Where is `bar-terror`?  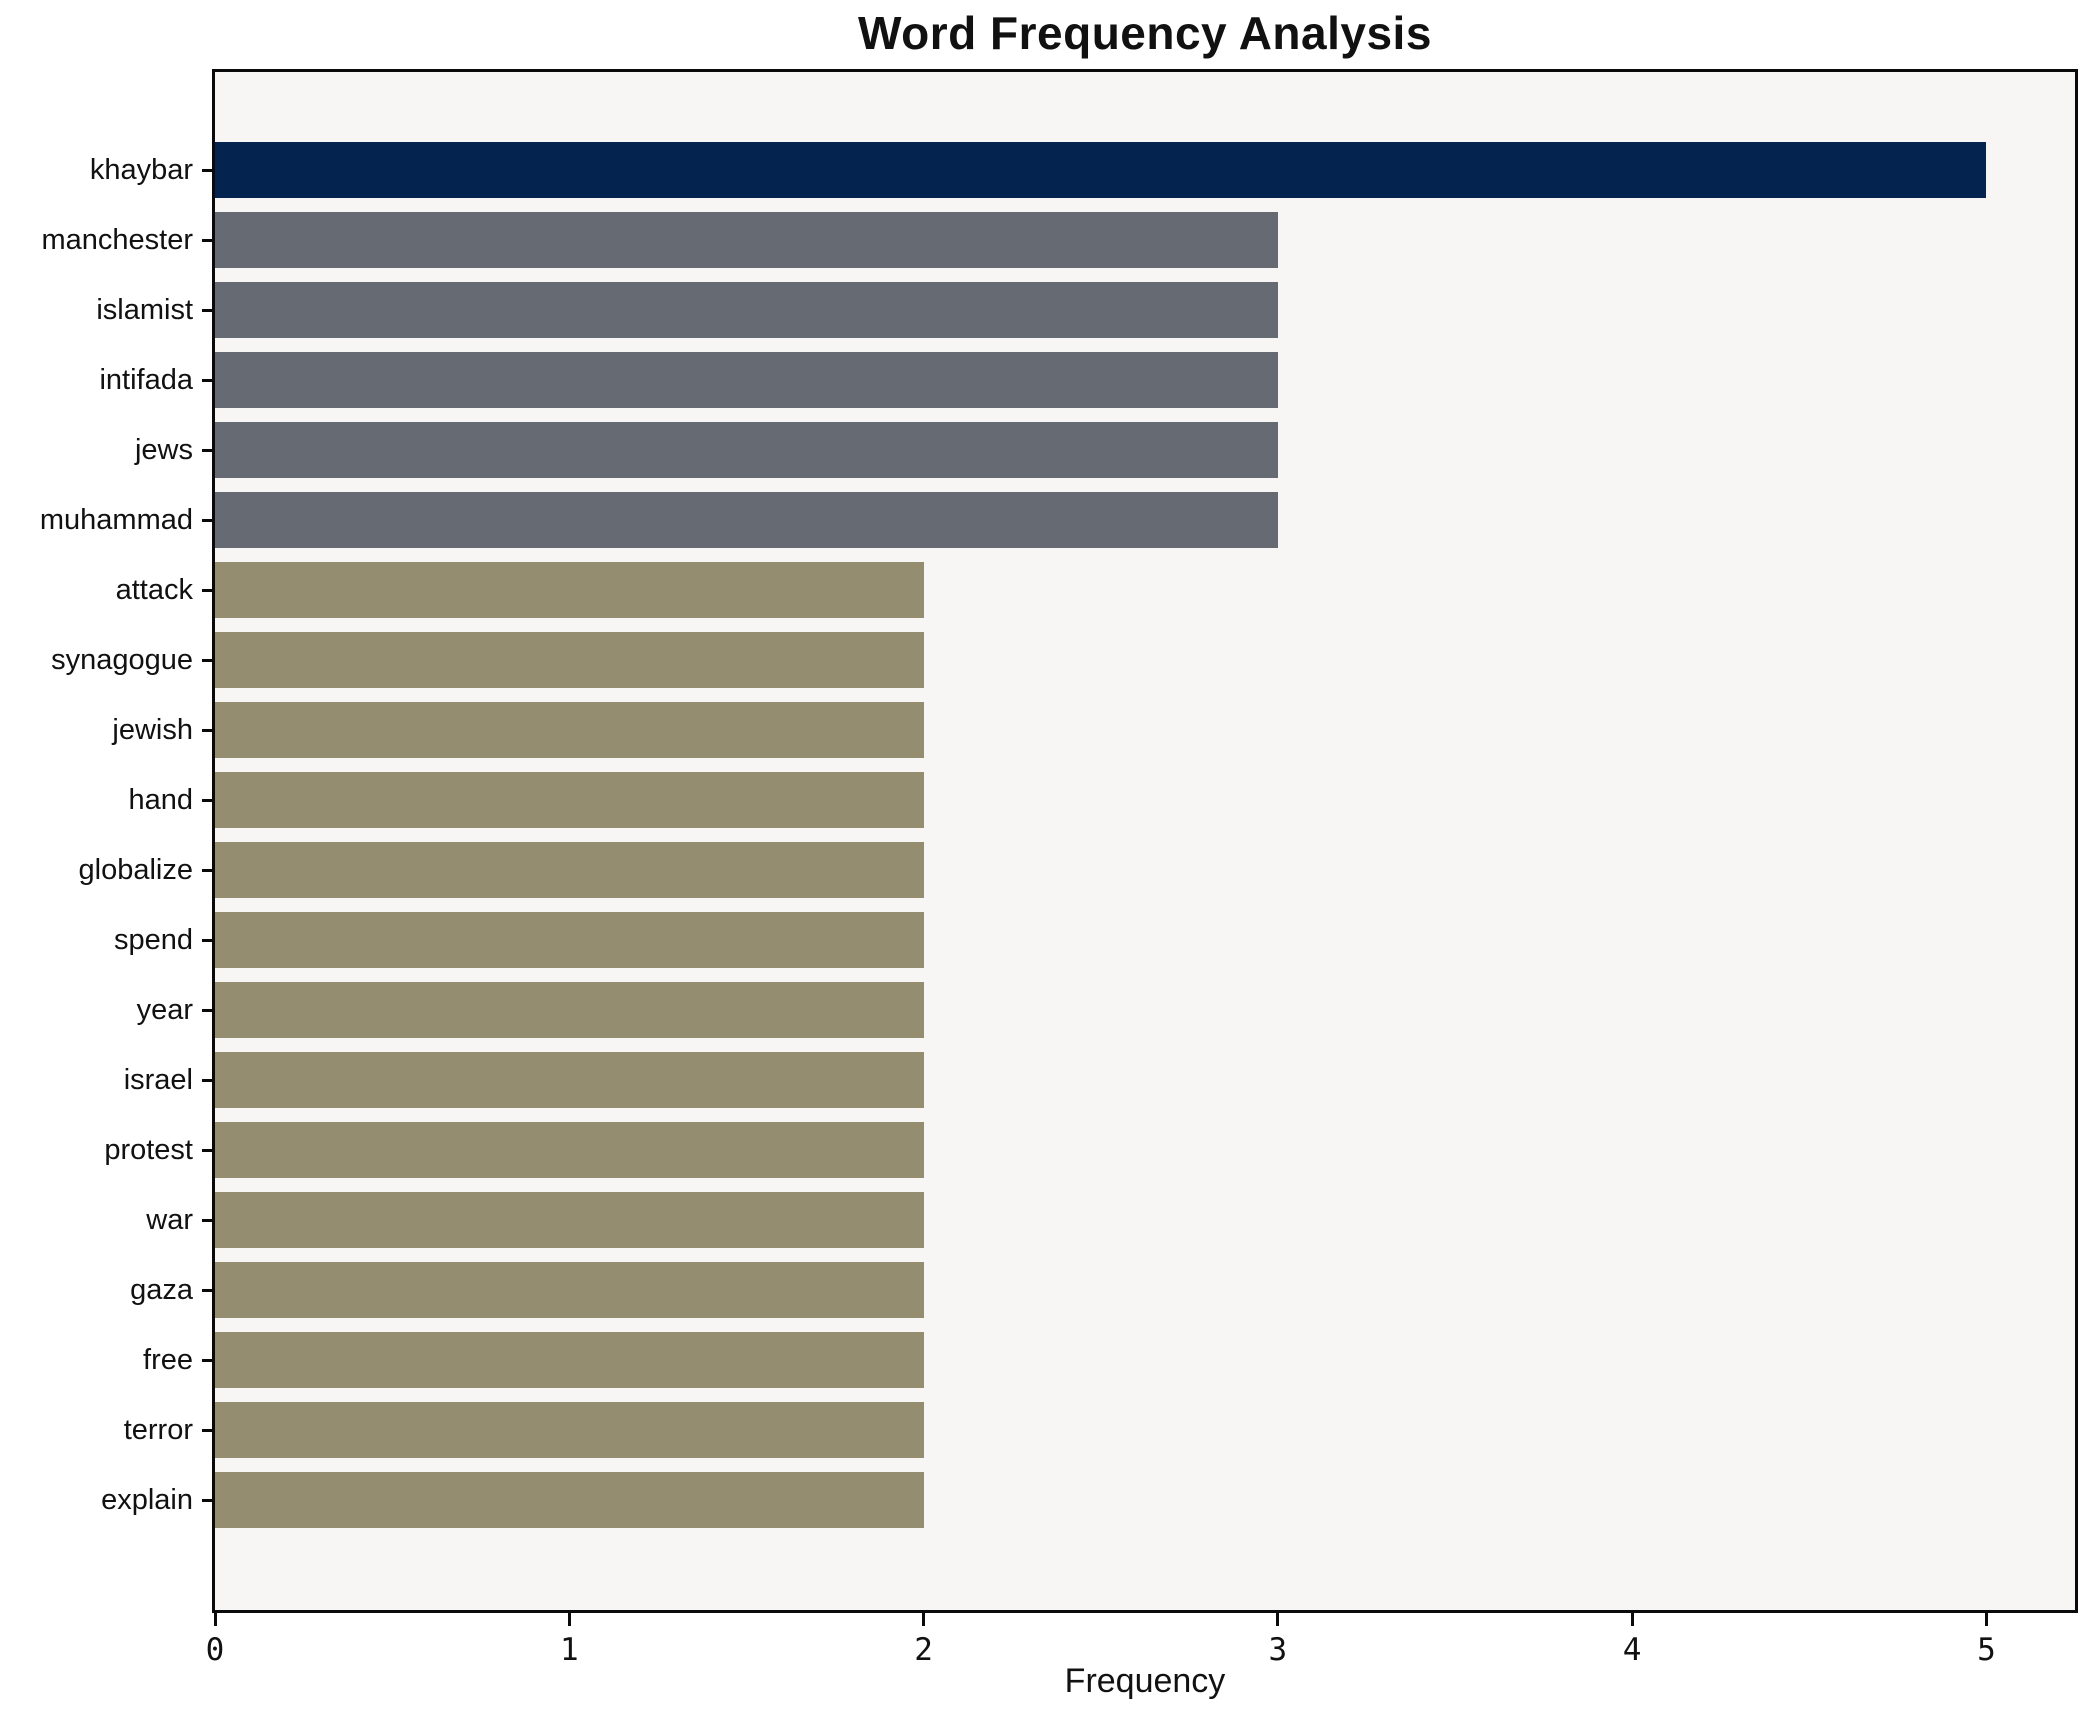
bar-terror is located at coordinates (569, 1430).